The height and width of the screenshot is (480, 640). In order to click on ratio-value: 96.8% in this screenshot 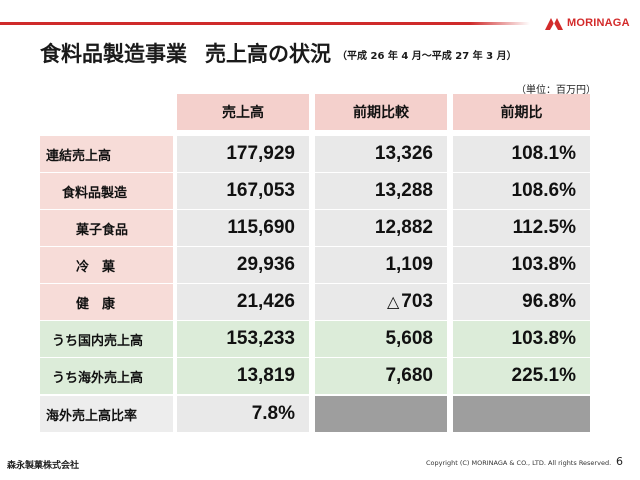, I will do `click(521, 302)`.